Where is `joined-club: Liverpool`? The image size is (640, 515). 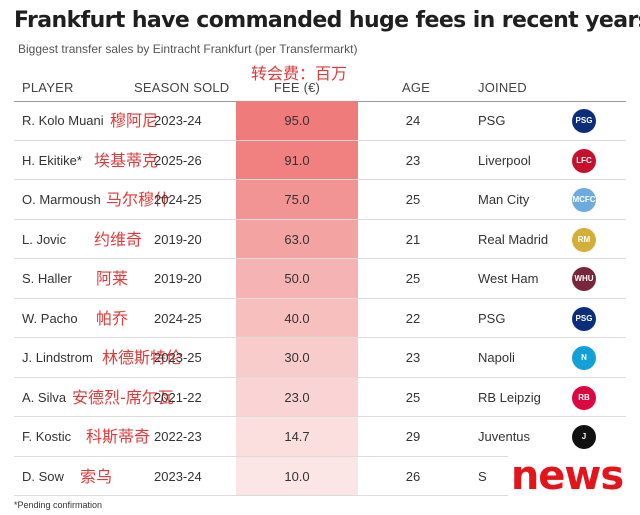 joined-club: Liverpool is located at coordinates (504, 160).